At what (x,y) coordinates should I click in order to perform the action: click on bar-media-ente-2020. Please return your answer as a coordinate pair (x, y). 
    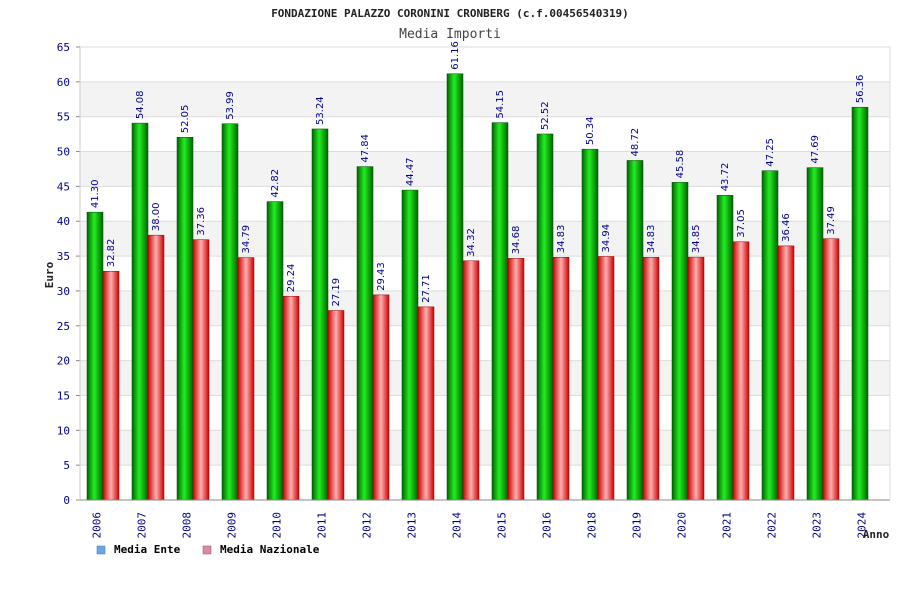
    Looking at the image, I should click on (680, 341).